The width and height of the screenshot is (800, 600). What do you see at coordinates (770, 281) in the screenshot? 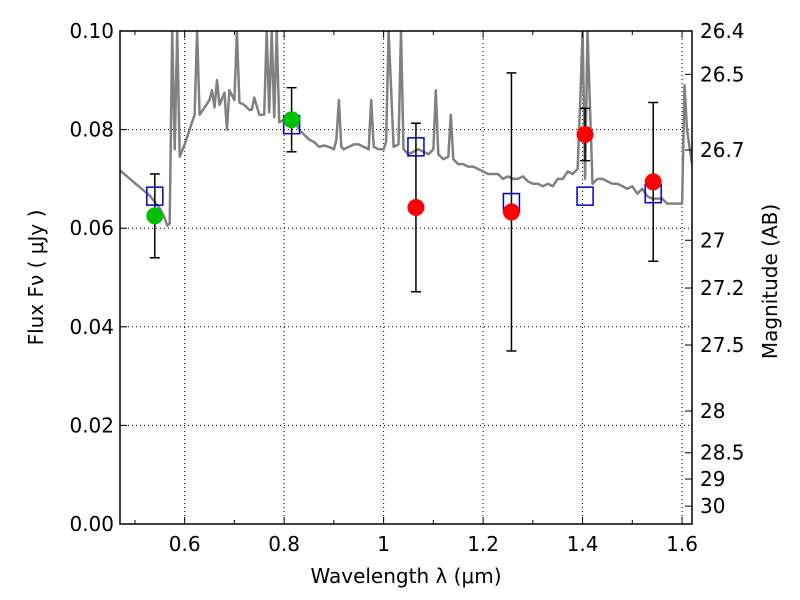
I see `y2-axis-label: Magnitude (AB)` at bounding box center [770, 281].